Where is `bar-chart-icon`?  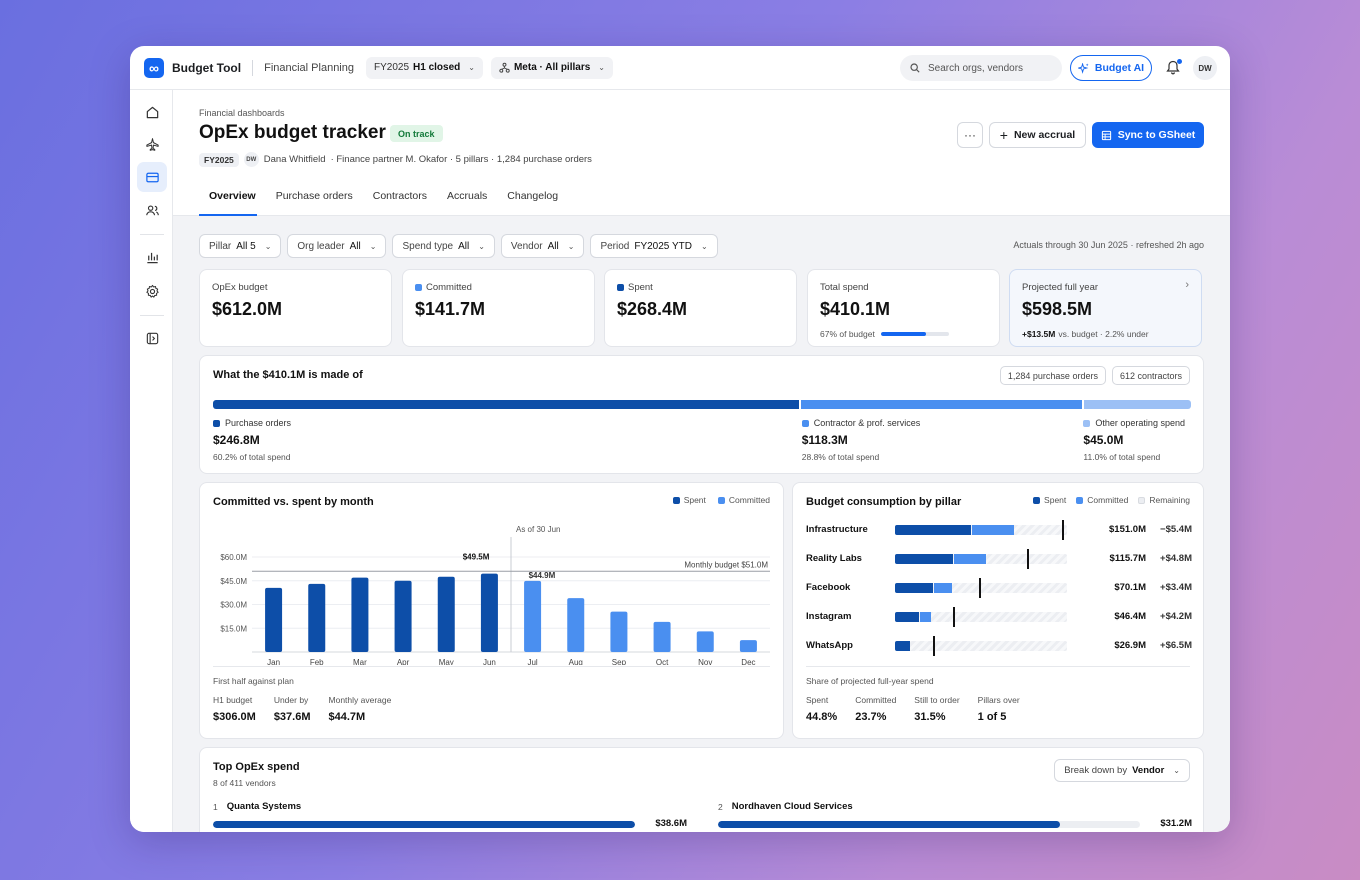 bar-chart-icon is located at coordinates (152, 257).